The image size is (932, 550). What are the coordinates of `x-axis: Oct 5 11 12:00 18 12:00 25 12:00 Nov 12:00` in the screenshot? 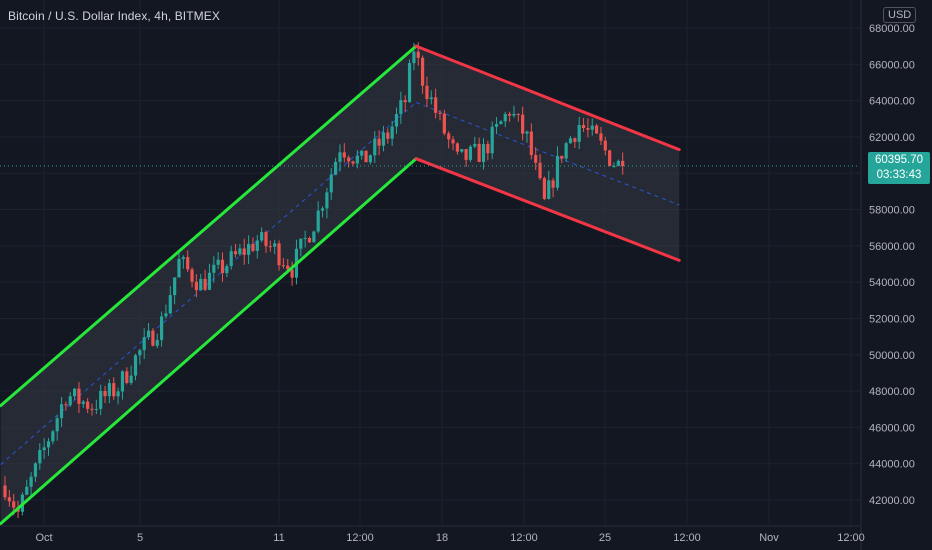 It's located at (432, 534).